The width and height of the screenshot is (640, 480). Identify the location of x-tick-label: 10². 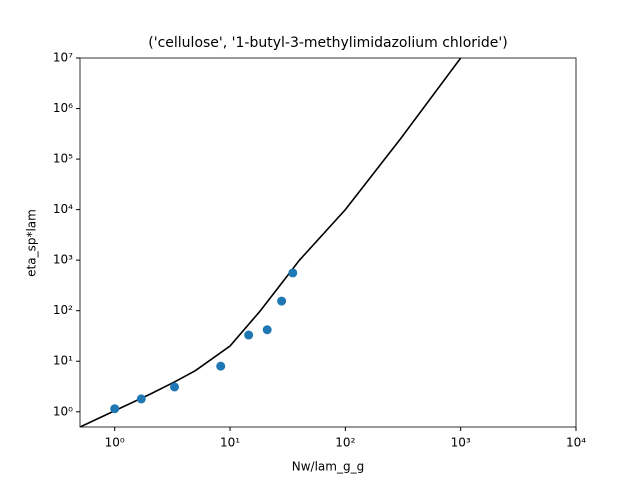
(345, 443).